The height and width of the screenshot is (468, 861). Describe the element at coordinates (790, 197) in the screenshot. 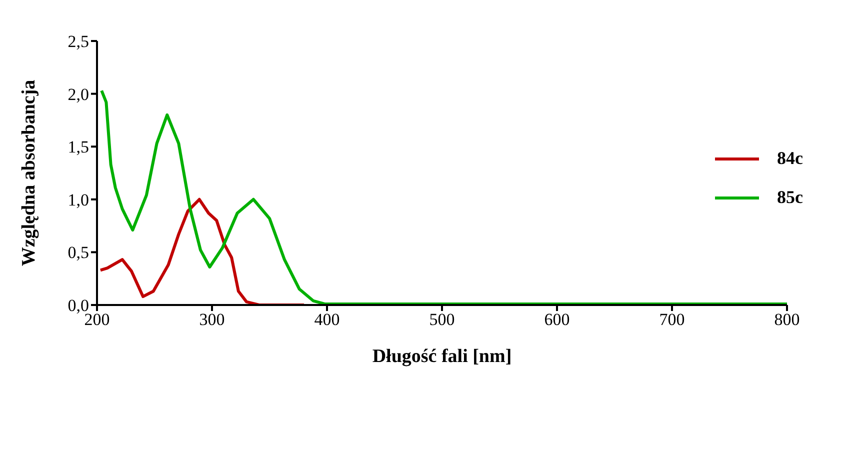

I see `legend-label: 85c` at that location.